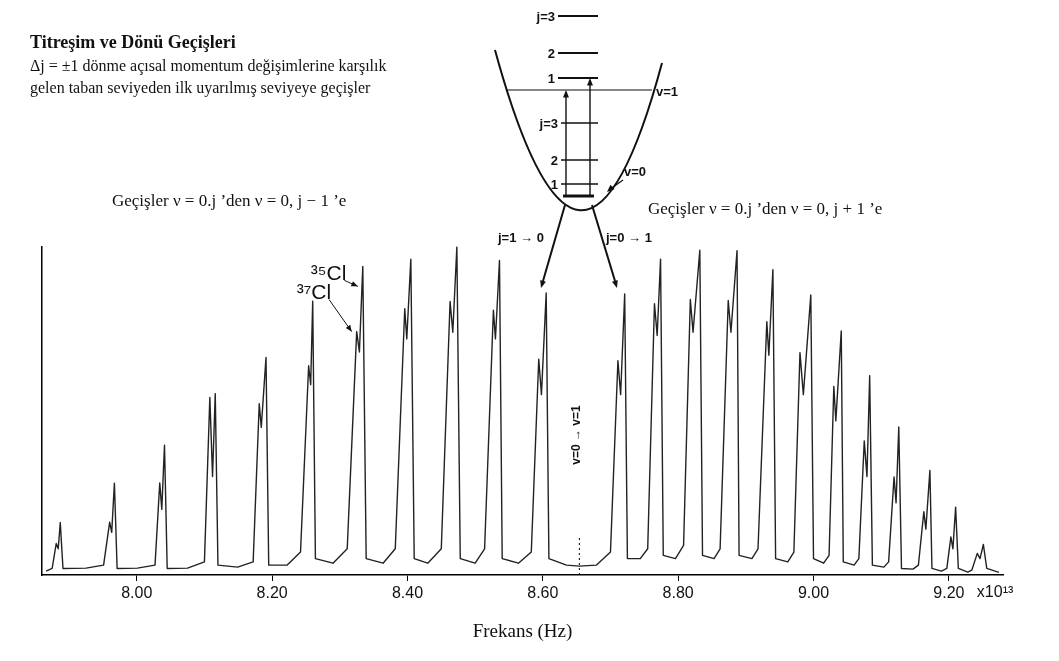 The image size is (1059, 661). What do you see at coordinates (575, 434) in the screenshot?
I see `annotation: v=0 → v=1` at bounding box center [575, 434].